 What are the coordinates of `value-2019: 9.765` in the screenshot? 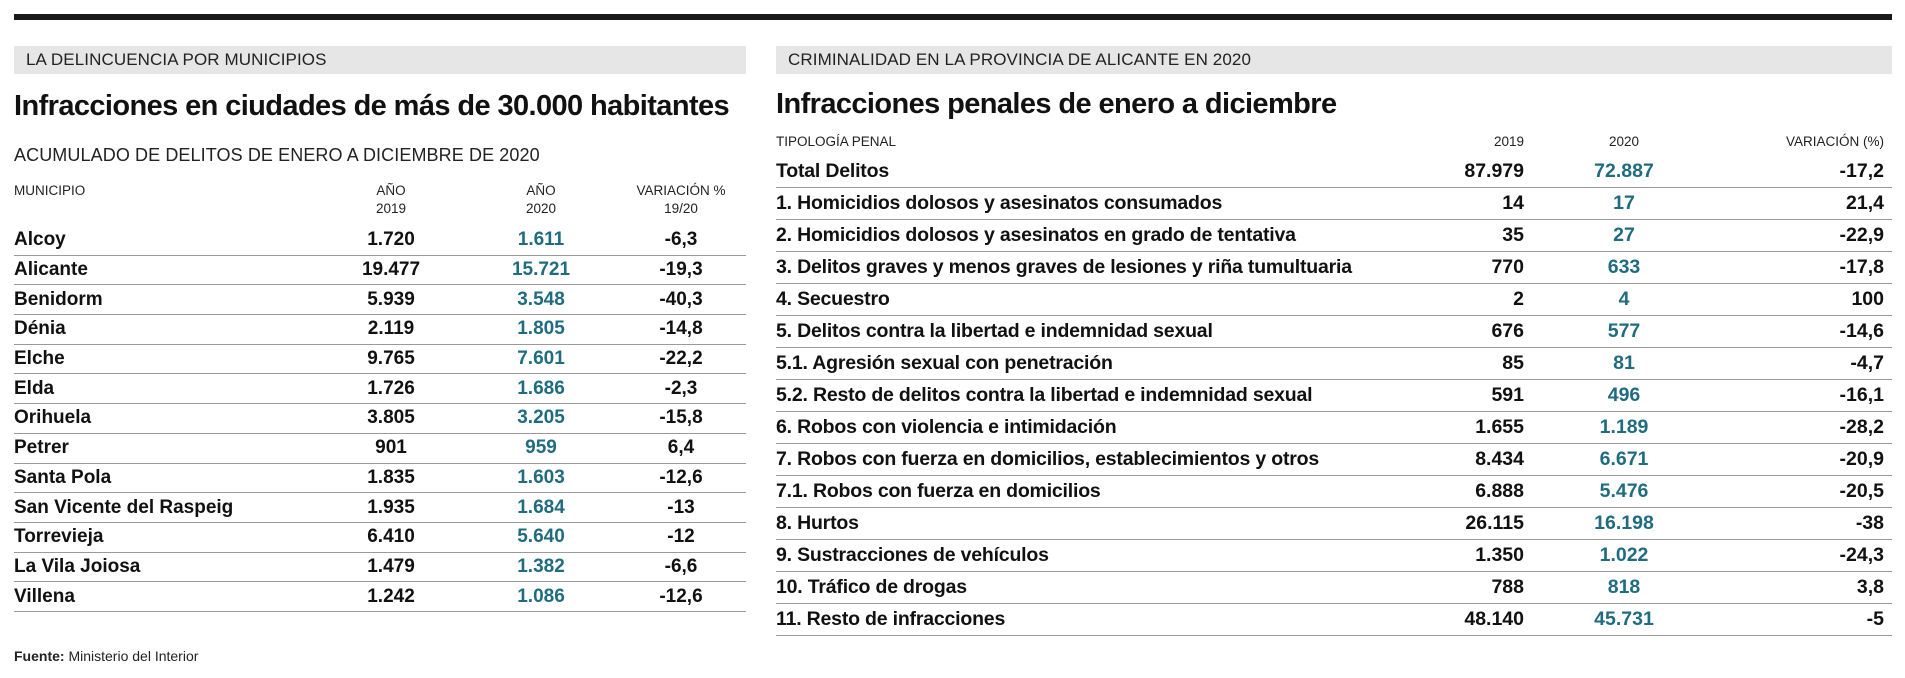 It's located at (391, 359).